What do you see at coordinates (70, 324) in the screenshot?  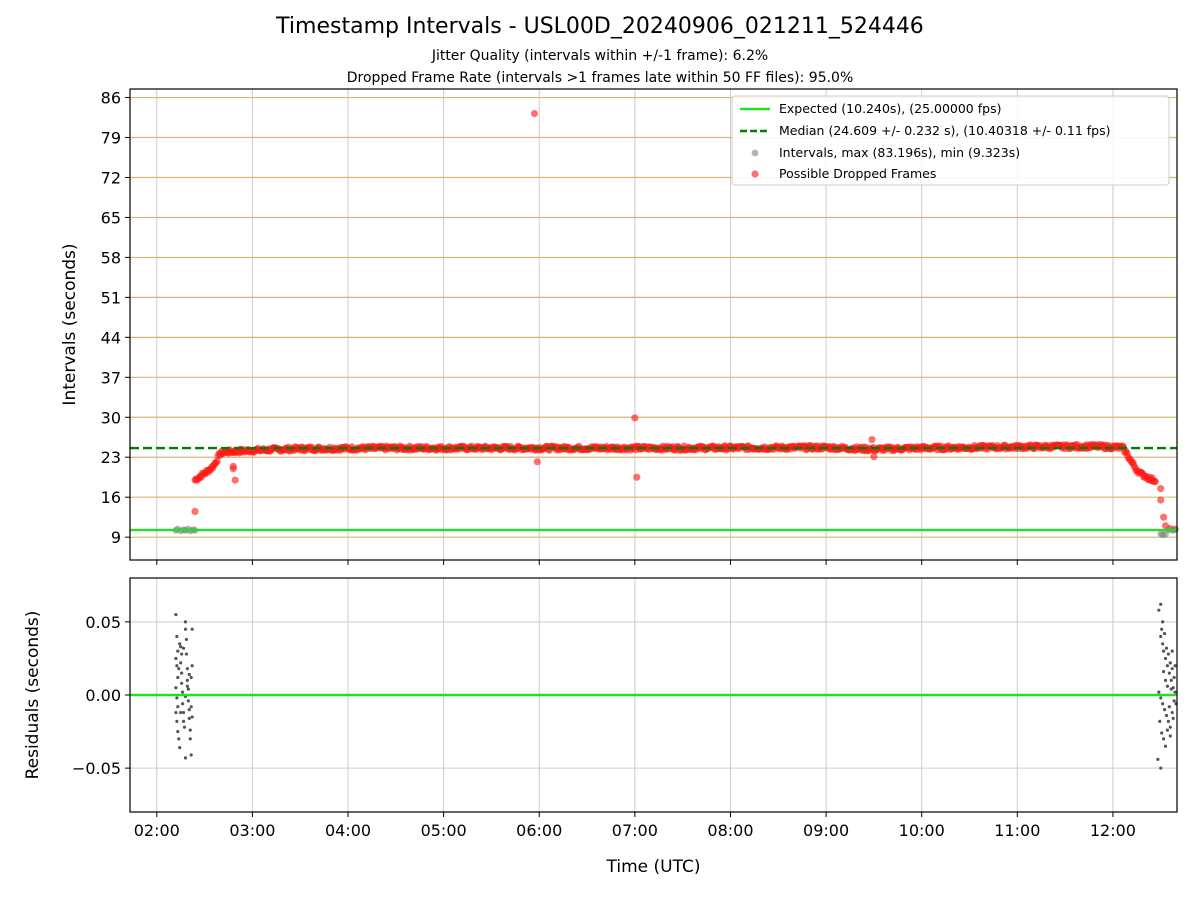 I see `y-axis-label: Intervals (seconds)` at bounding box center [70, 324].